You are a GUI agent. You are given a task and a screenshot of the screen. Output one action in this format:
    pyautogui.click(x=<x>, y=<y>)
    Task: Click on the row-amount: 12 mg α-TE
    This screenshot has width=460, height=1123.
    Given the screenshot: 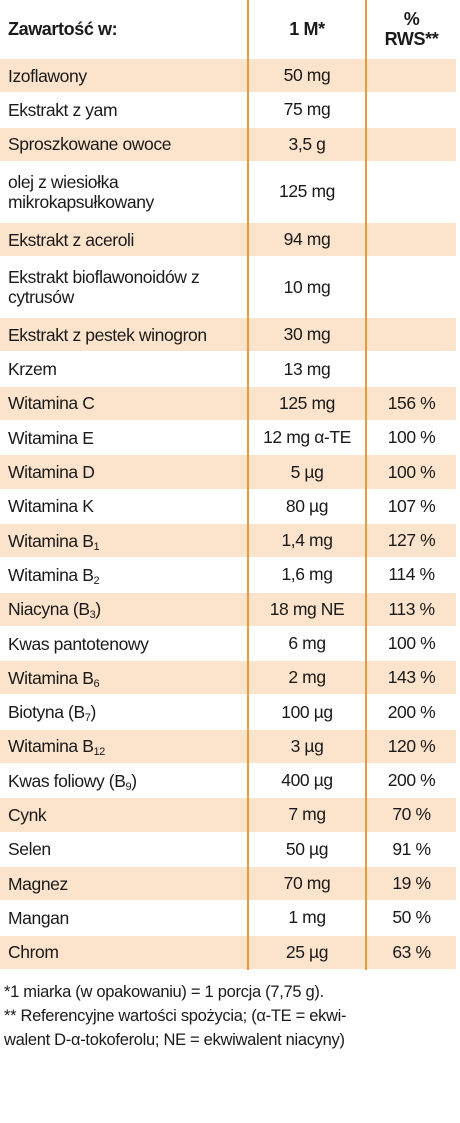 What is the action you would take?
    pyautogui.click(x=307, y=438)
    